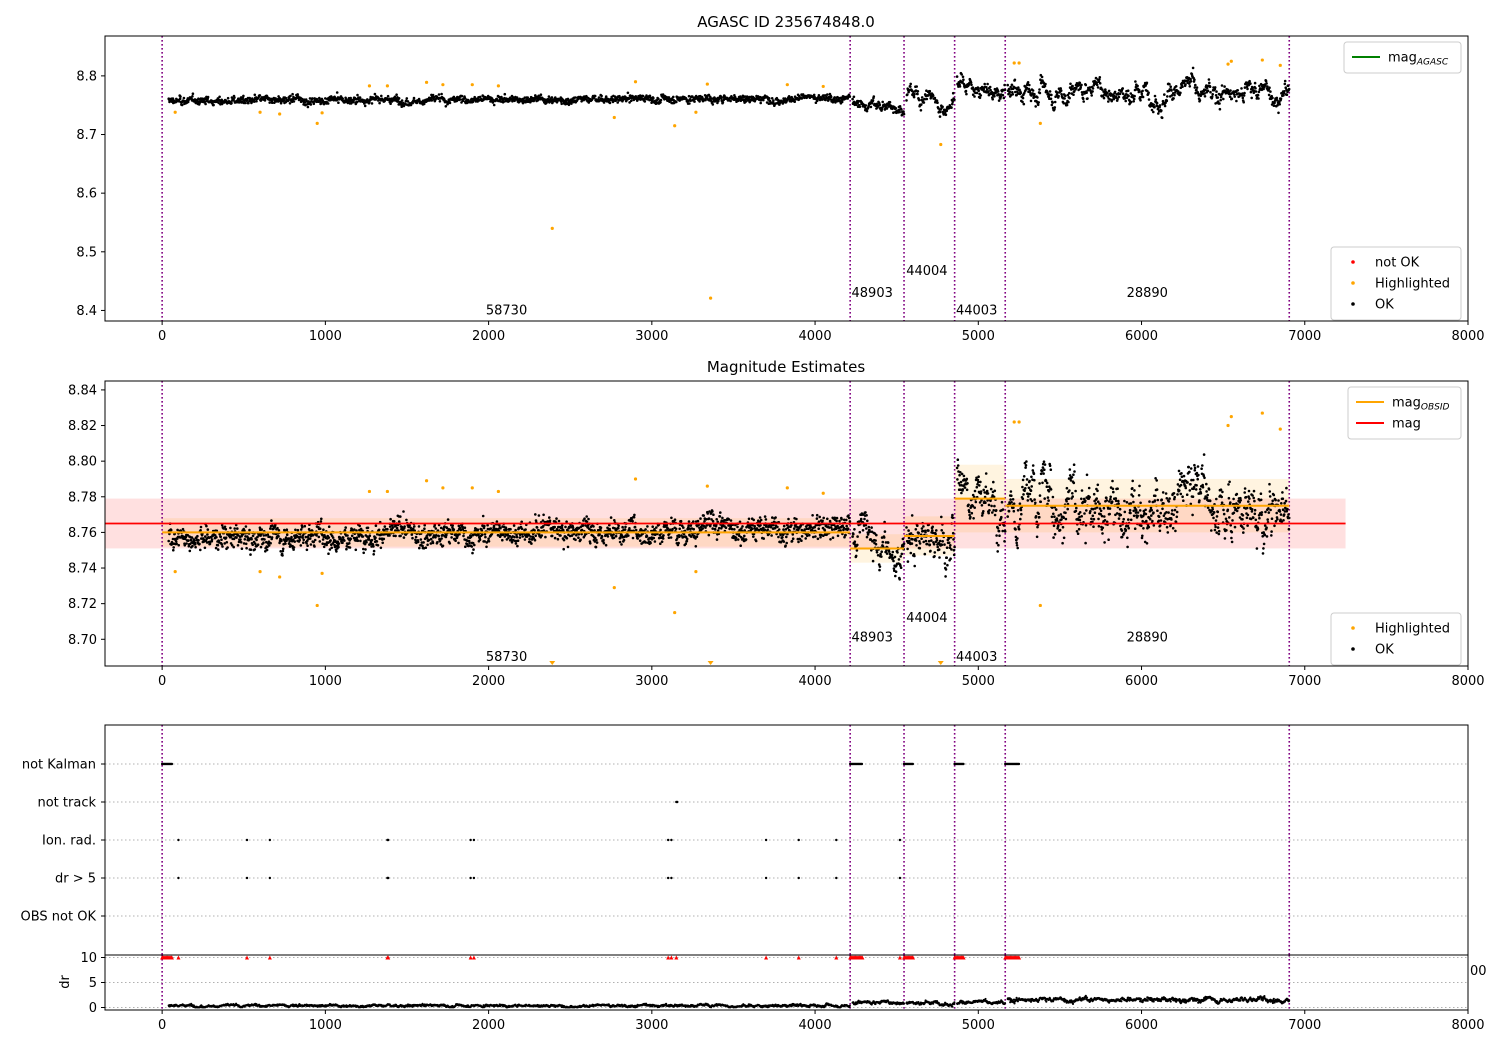  Describe the element at coordinates (1353, 304) in the screenshot. I see `agasc-status-legend-marker` at that location.